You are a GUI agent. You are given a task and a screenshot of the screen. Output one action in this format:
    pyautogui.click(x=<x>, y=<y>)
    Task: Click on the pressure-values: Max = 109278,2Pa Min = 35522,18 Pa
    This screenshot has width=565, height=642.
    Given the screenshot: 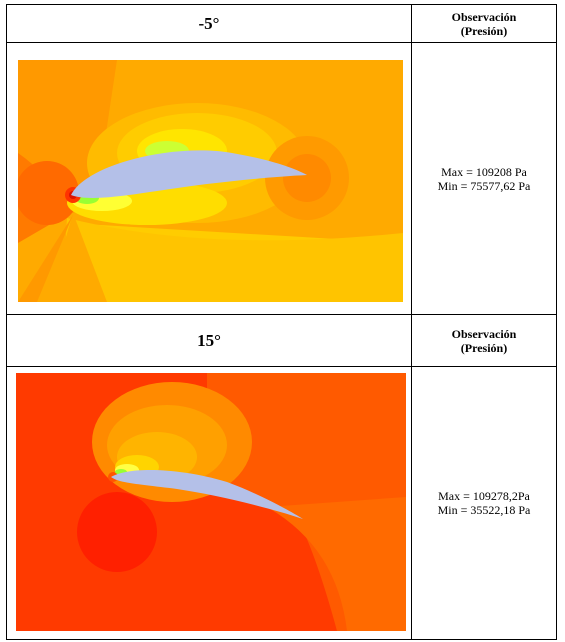 What is the action you would take?
    pyautogui.click(x=484, y=503)
    